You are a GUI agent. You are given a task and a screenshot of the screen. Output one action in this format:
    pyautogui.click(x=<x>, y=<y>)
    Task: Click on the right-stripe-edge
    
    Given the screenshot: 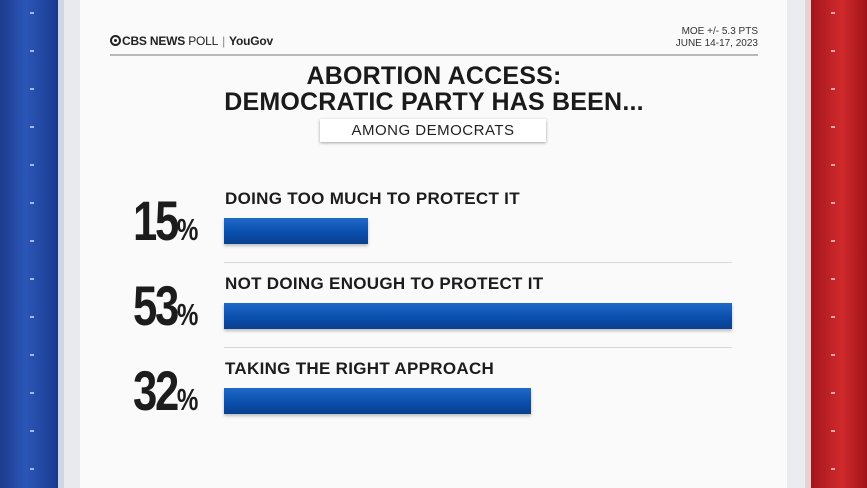 What is the action you would take?
    pyautogui.click(x=808, y=244)
    